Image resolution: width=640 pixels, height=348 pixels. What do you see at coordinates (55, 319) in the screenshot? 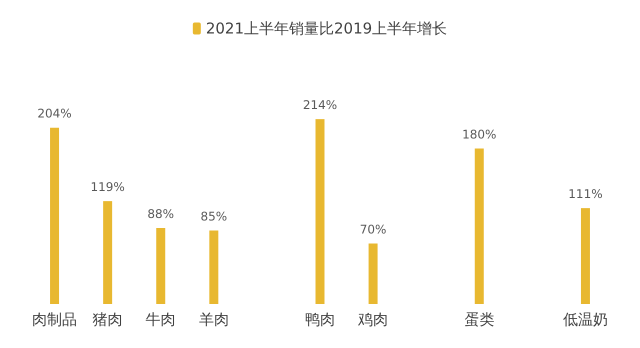
I see `x-tick-label: 肉制品` at bounding box center [55, 319].